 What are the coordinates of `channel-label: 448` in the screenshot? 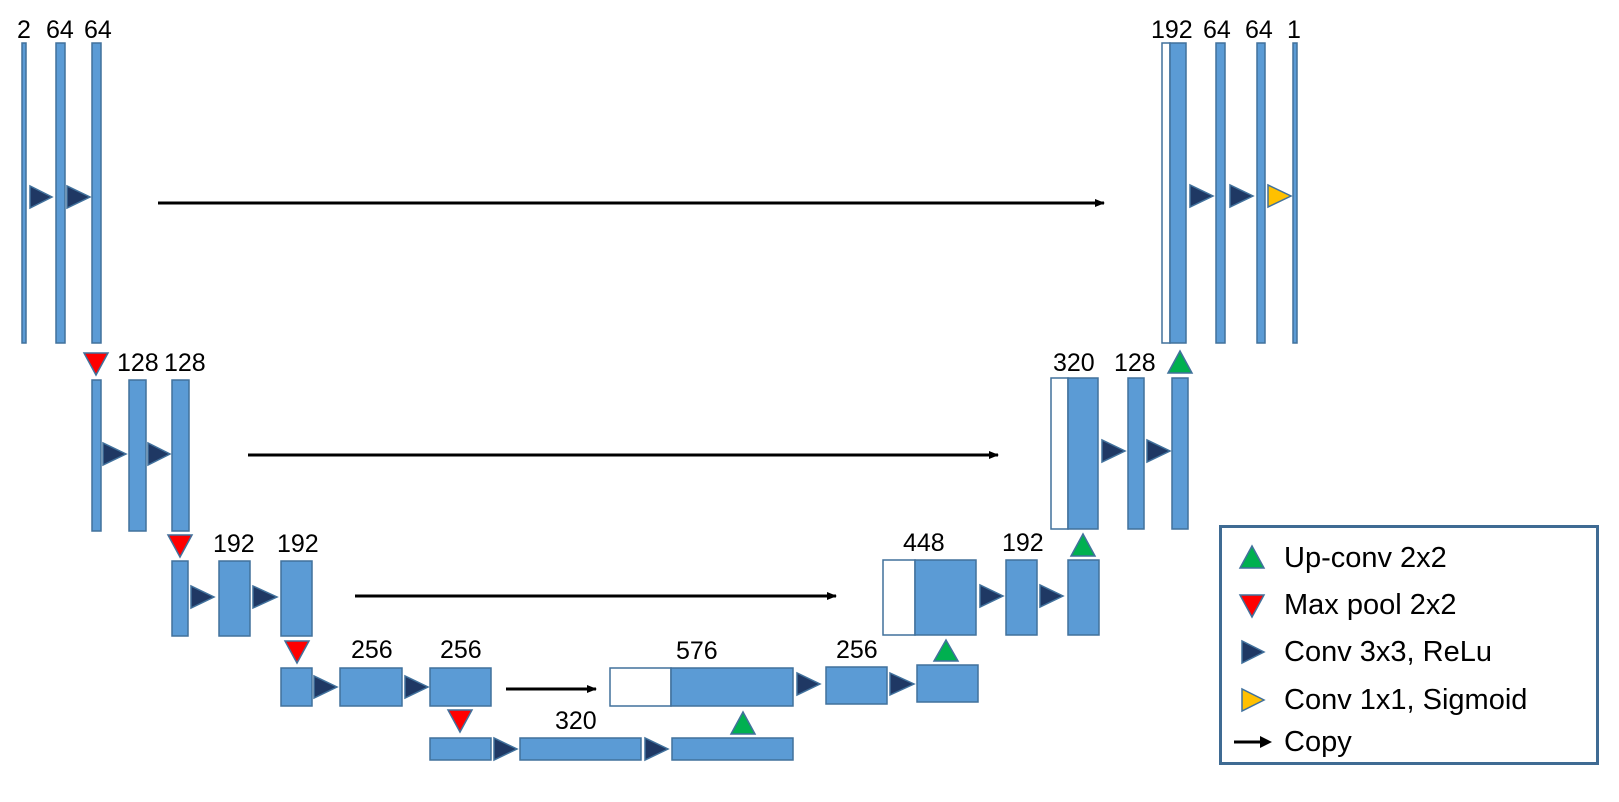 It's located at (924, 543).